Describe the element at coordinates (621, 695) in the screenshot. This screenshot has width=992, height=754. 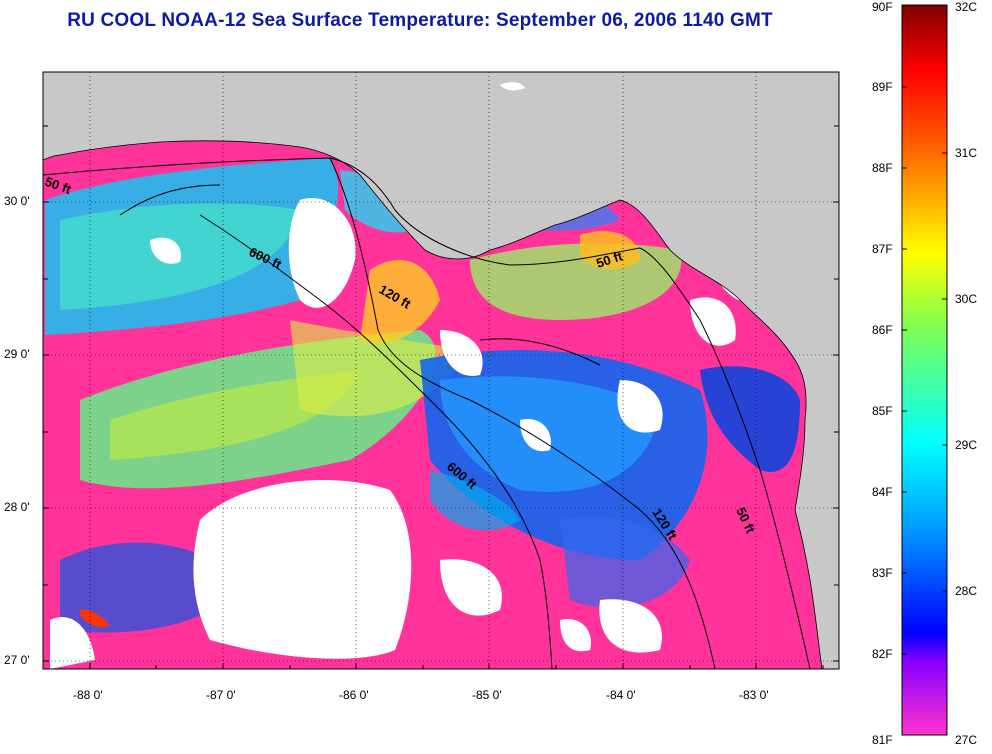
I see `lon-tick-label: -84 0'` at that location.